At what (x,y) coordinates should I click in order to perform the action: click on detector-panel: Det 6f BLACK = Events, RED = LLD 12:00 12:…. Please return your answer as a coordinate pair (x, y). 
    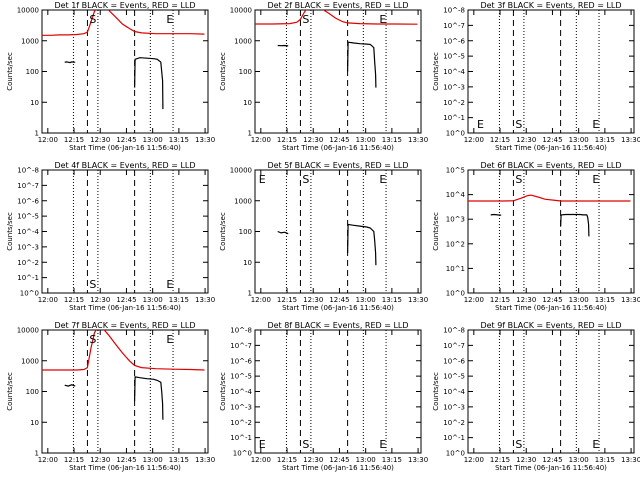
    Looking at the image, I should click on (536, 236).